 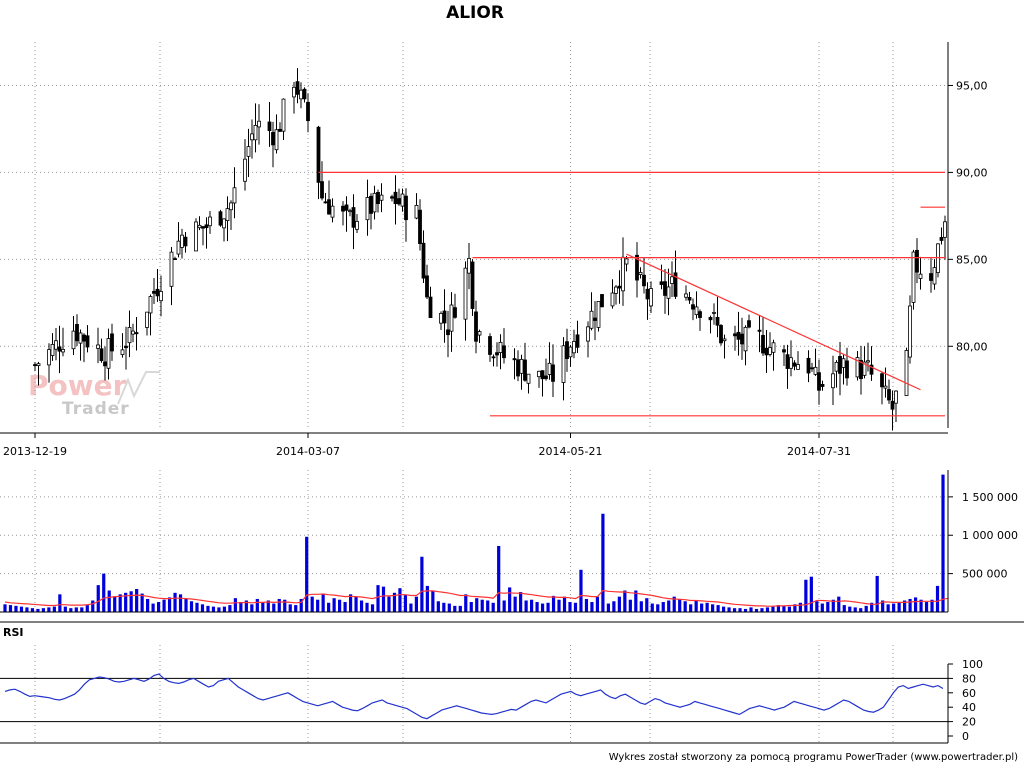 I want to click on logo-swoosh-icon, so click(x=138, y=388).